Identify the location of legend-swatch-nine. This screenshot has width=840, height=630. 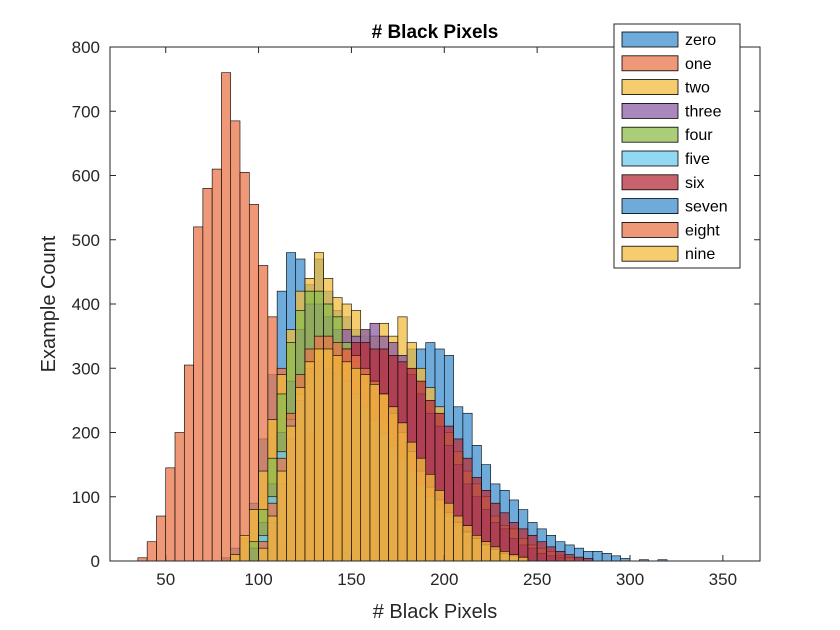
(650, 253).